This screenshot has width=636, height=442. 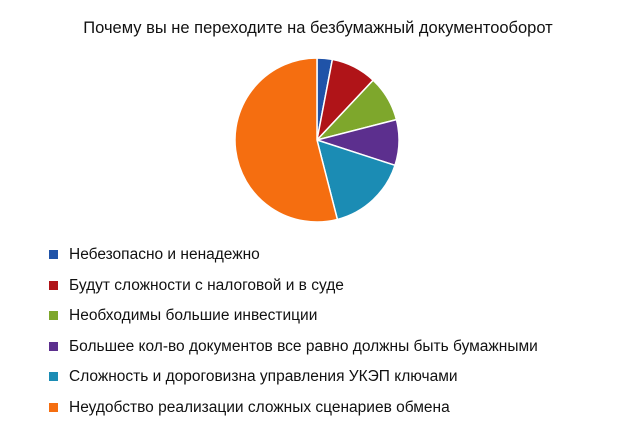 What do you see at coordinates (339, 320) in the screenshot?
I see `legend-item-3: Необходимы большие инвестиции` at bounding box center [339, 320].